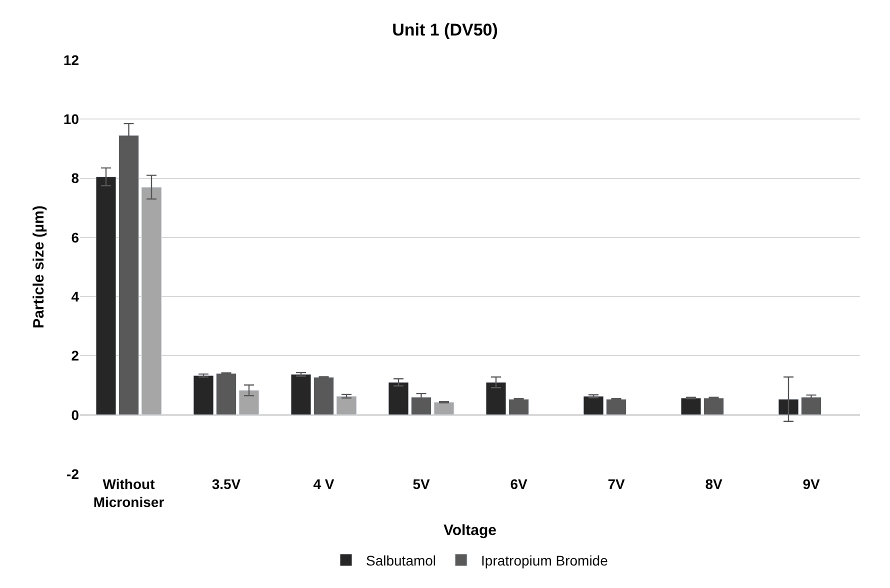 The width and height of the screenshot is (890, 588). I want to click on x-tick-label: 3.5V, so click(227, 484).